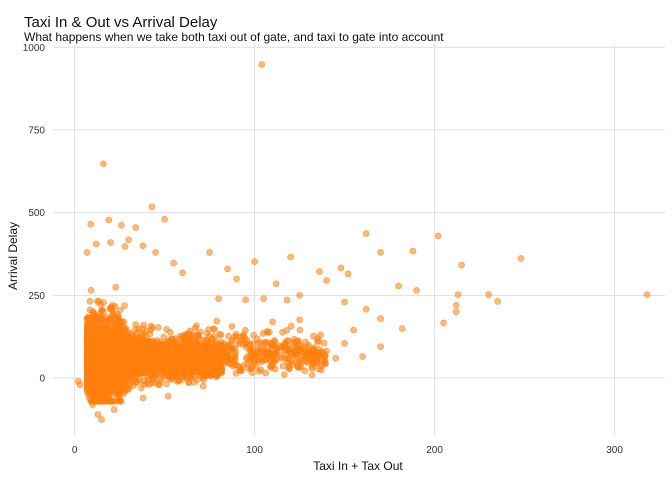 The width and height of the screenshot is (672, 480). I want to click on x-tick-label: 100, so click(254, 450).